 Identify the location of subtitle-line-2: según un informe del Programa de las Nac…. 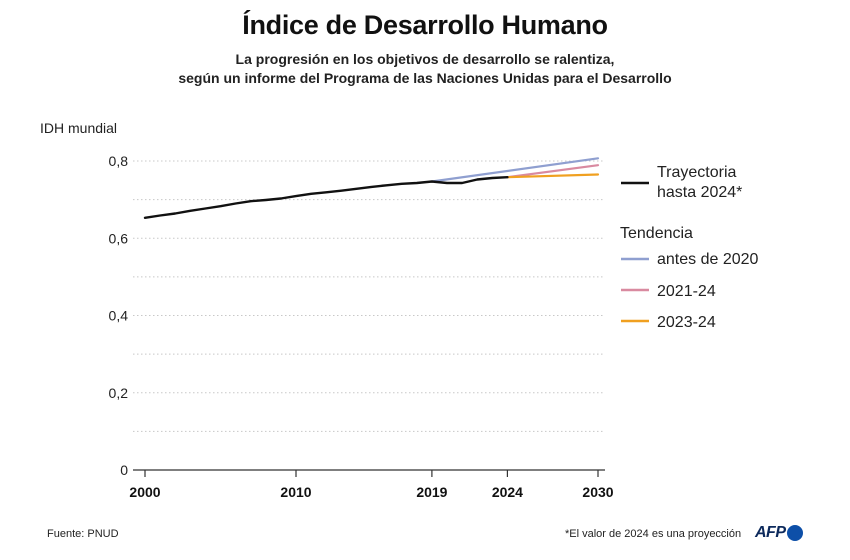
(425, 78).